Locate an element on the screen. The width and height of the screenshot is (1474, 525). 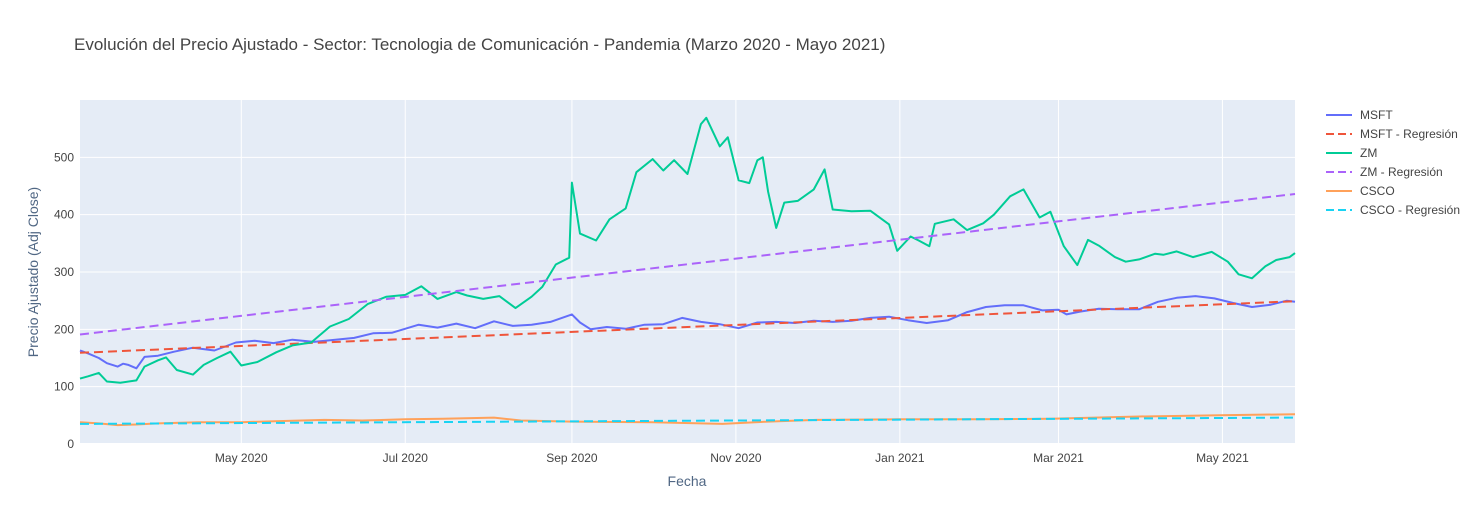
y-tick-label: 300 is located at coordinates (64, 272).